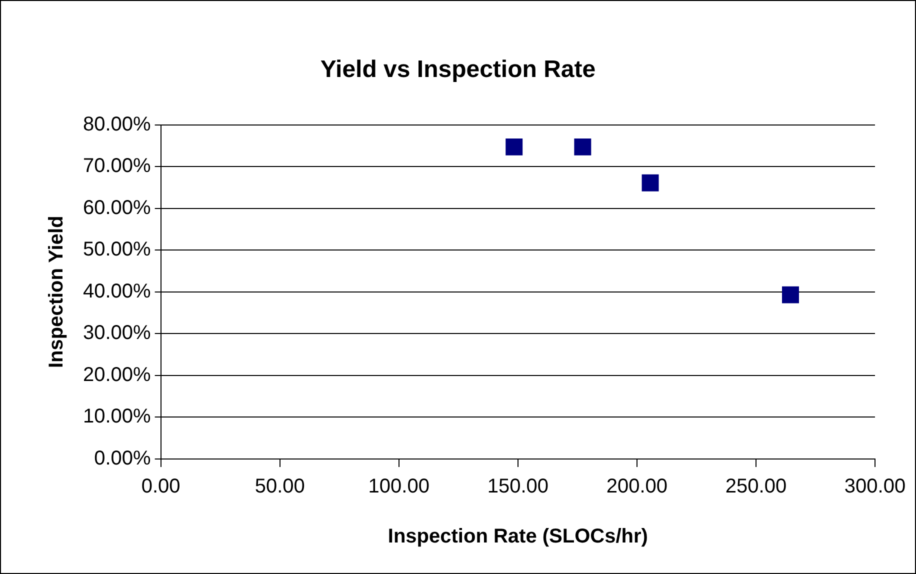 This screenshot has height=574, width=916. Describe the element at coordinates (117, 124) in the screenshot. I see `y-tick-label: 80.00%` at that location.